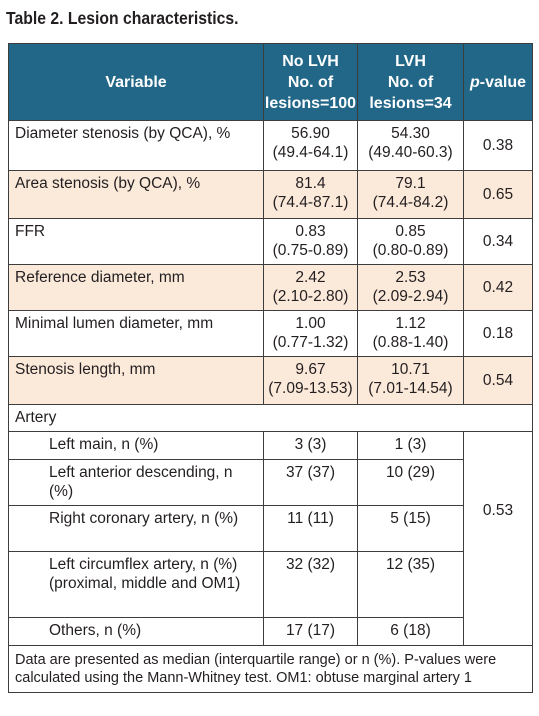  I want to click on table-row: FFR 0.83 (0.75-0.89) 0.85 (0.80-0.89) 0.34, so click(270, 241).